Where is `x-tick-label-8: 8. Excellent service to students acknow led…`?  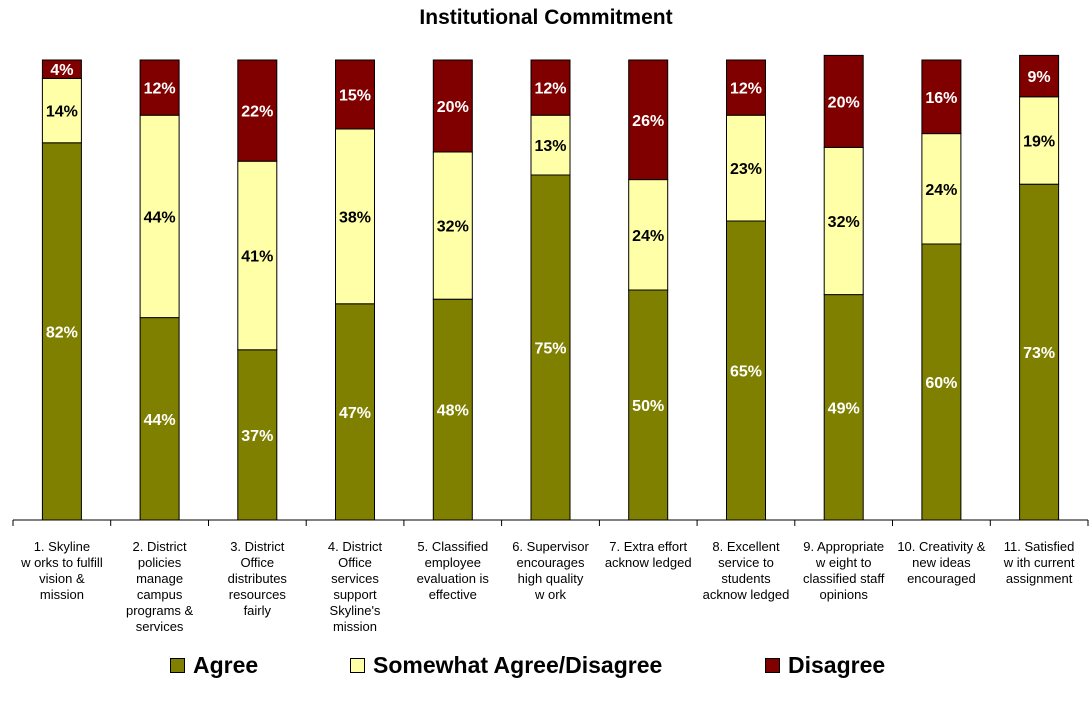
x-tick-label-8: 8. Excellent service to students acknow led… is located at coordinates (746, 570).